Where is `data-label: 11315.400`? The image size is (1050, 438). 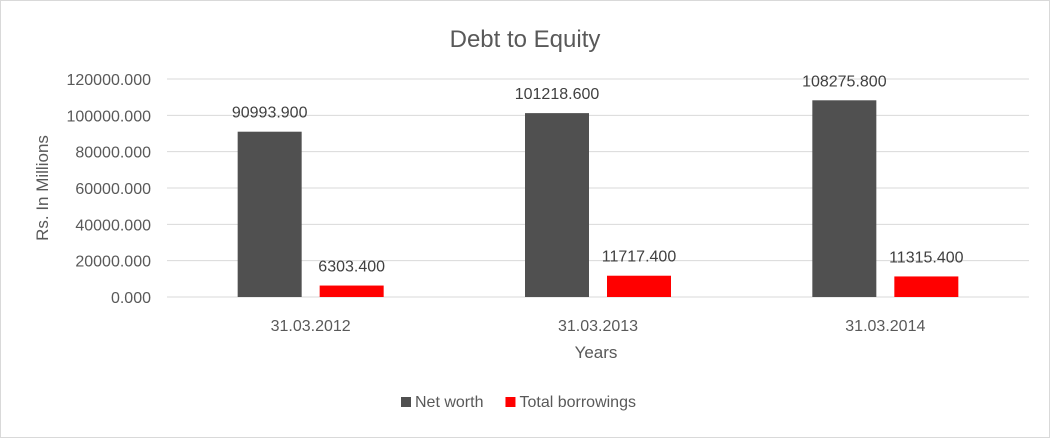
data-label: 11315.400 is located at coordinates (926, 257).